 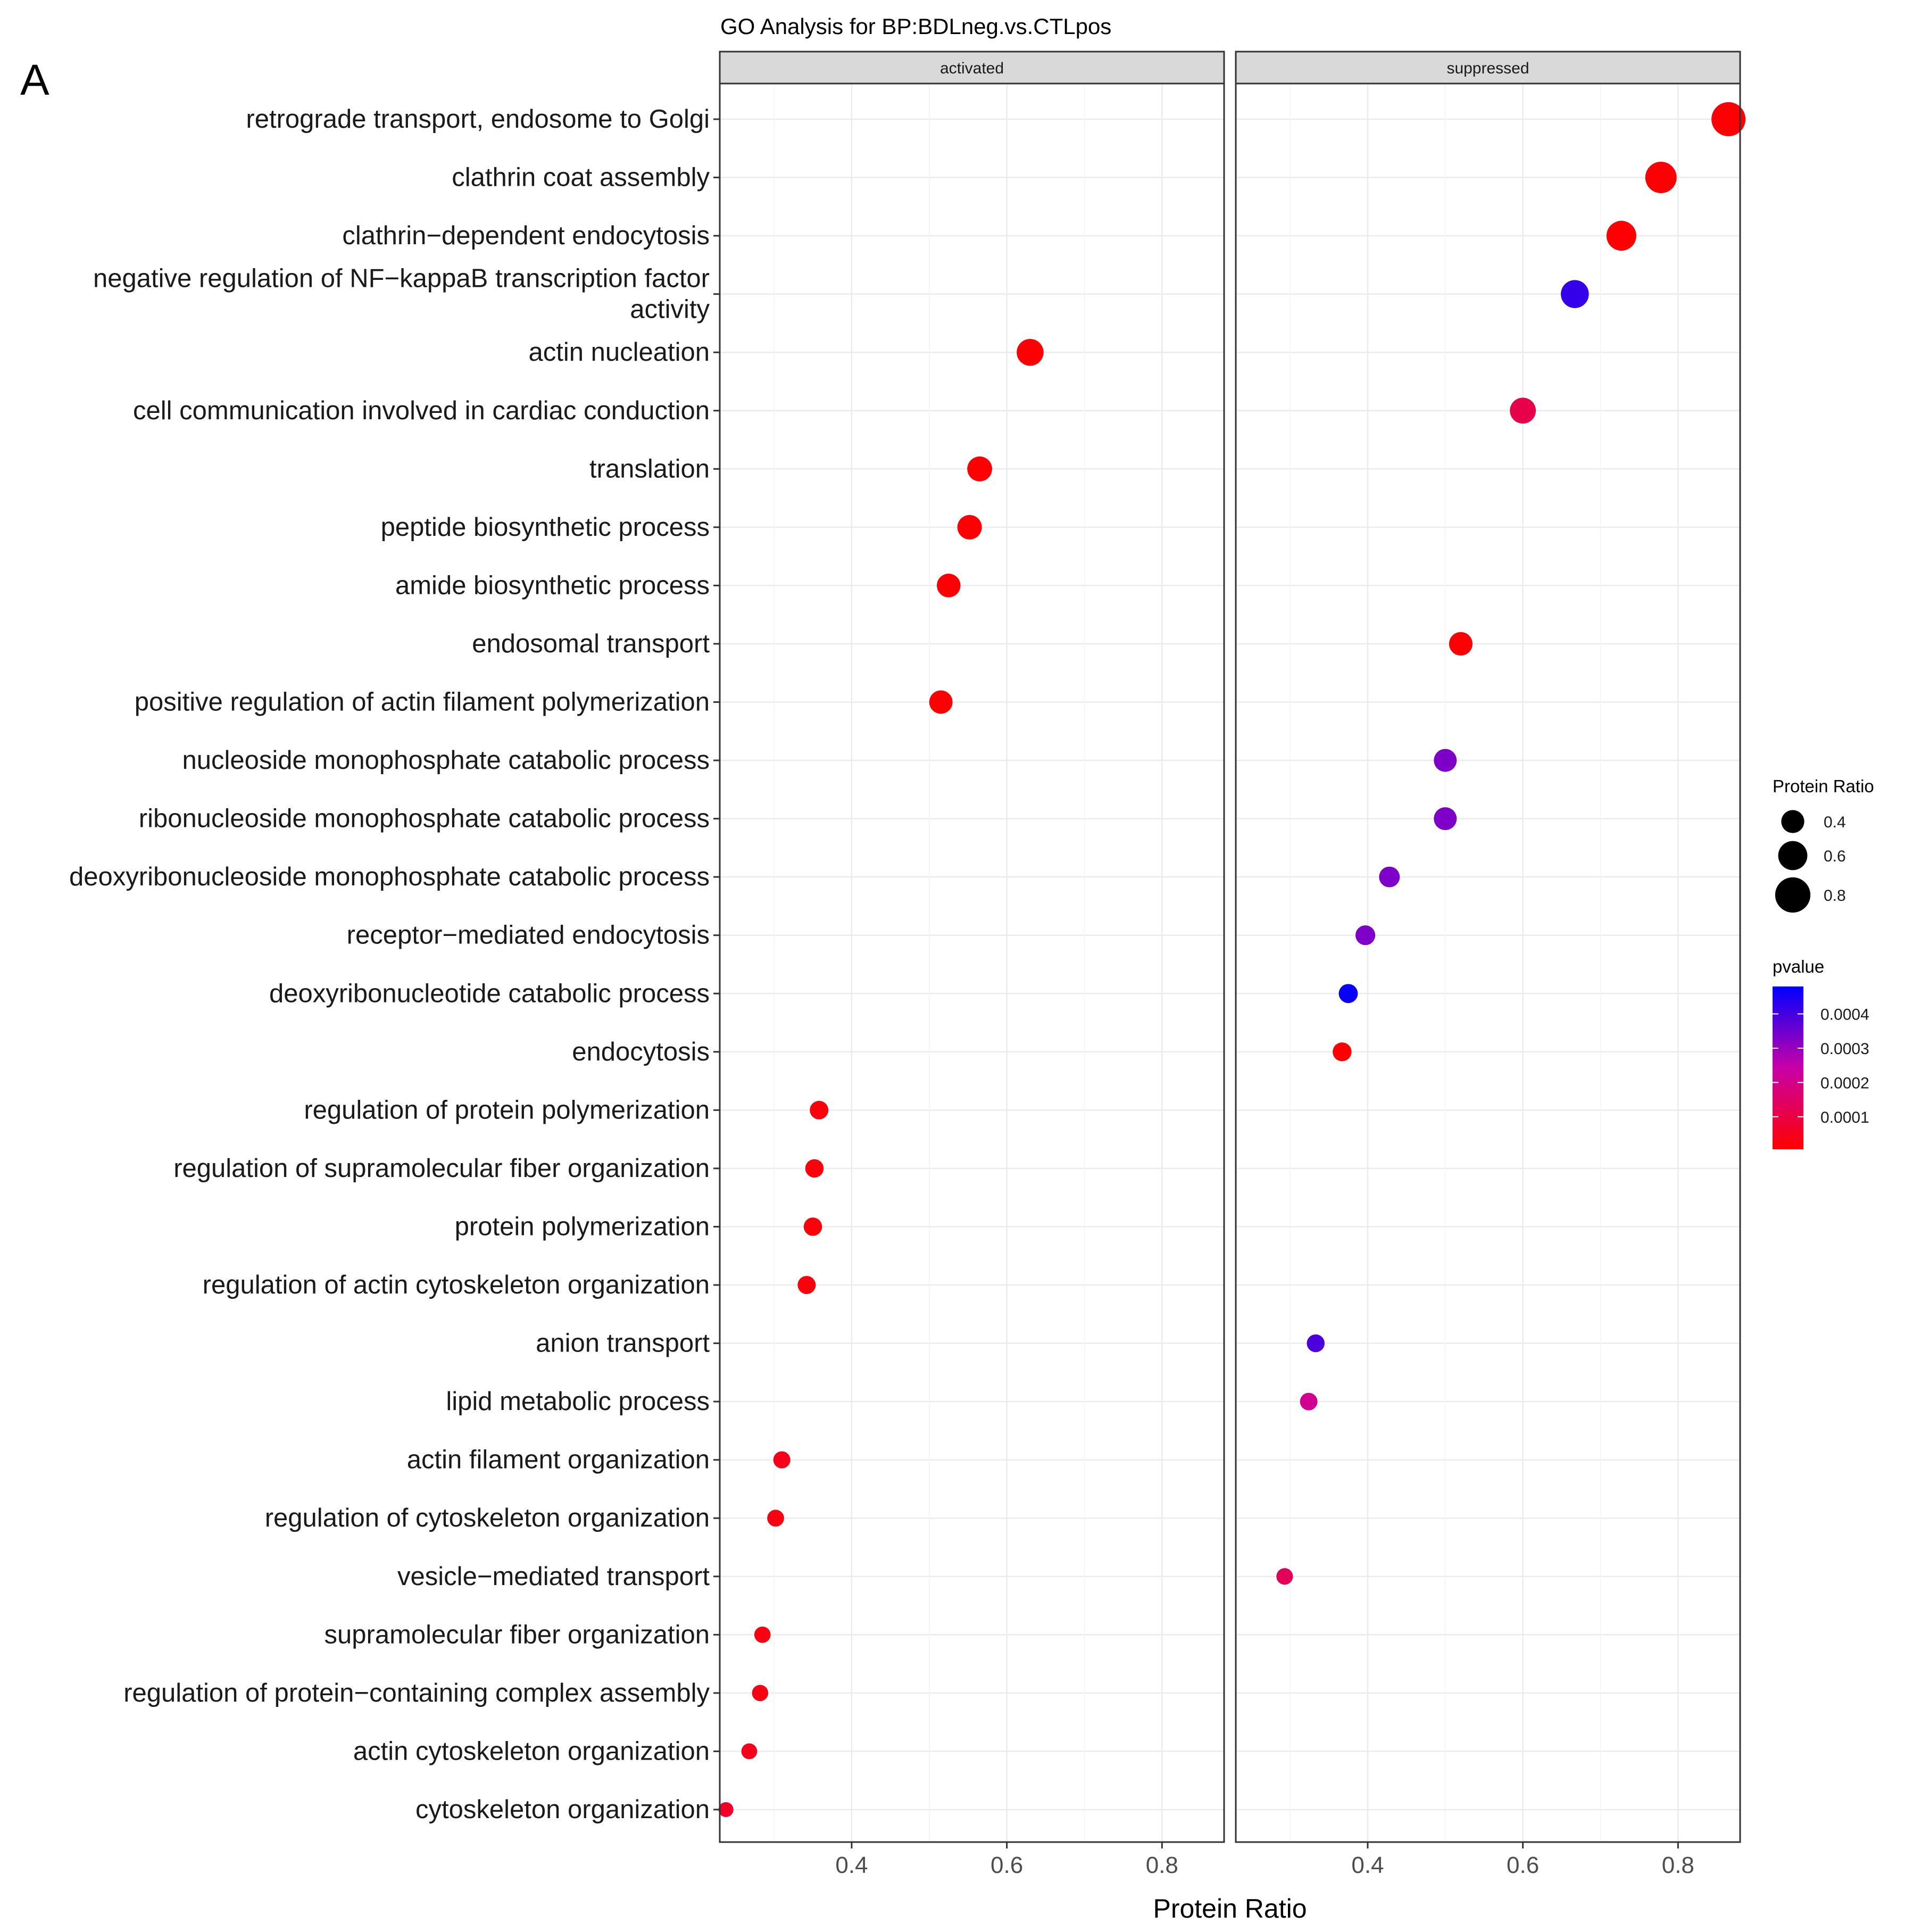 I want to click on y-tick-label: deoxyribonucleotide catabolic process, so click(x=490, y=994).